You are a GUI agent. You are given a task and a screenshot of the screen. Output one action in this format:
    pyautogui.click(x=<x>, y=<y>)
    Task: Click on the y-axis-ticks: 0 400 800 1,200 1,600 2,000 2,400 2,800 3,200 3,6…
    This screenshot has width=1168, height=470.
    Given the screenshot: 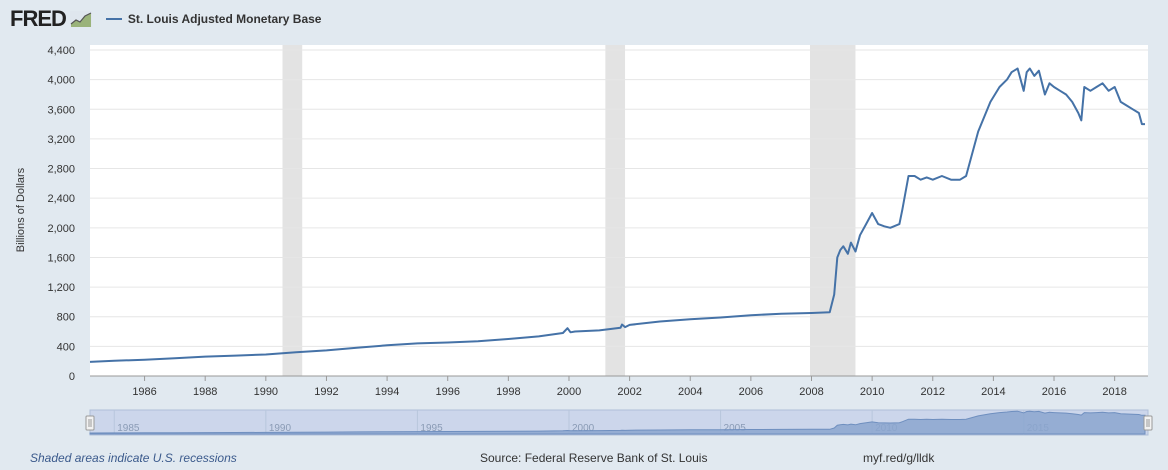 What is the action you would take?
    pyautogui.click(x=61, y=214)
    